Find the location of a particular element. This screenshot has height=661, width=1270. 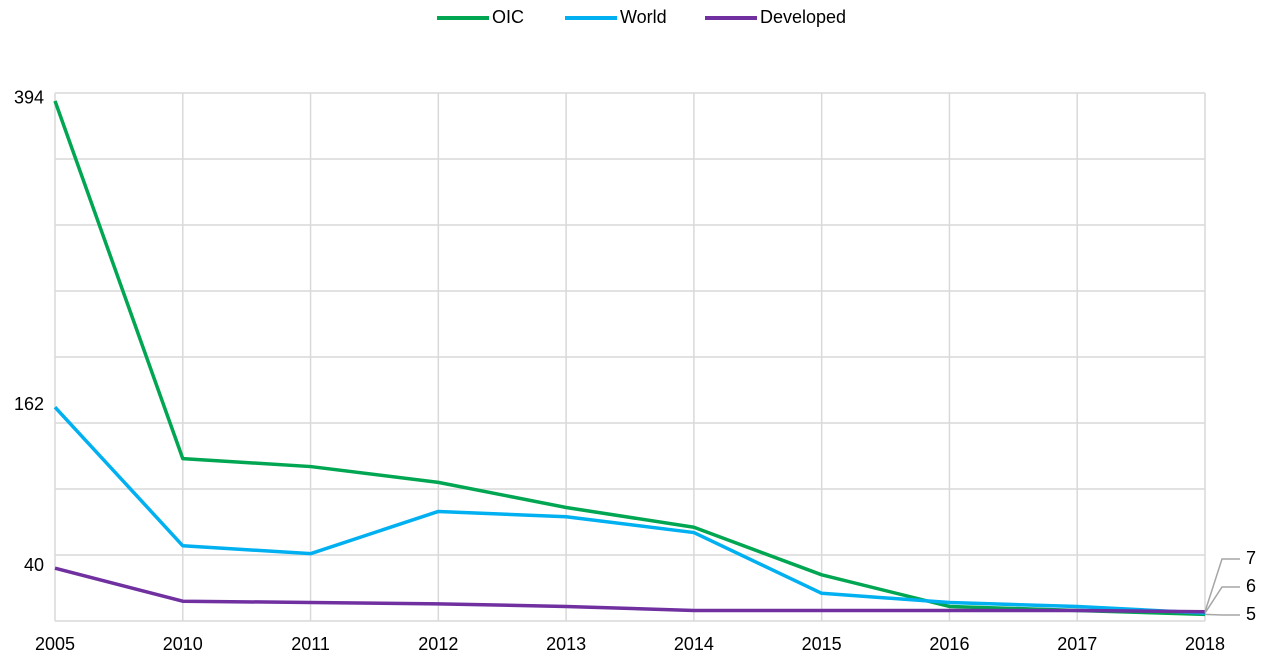

legend-label: Developed is located at coordinates (803, 17).